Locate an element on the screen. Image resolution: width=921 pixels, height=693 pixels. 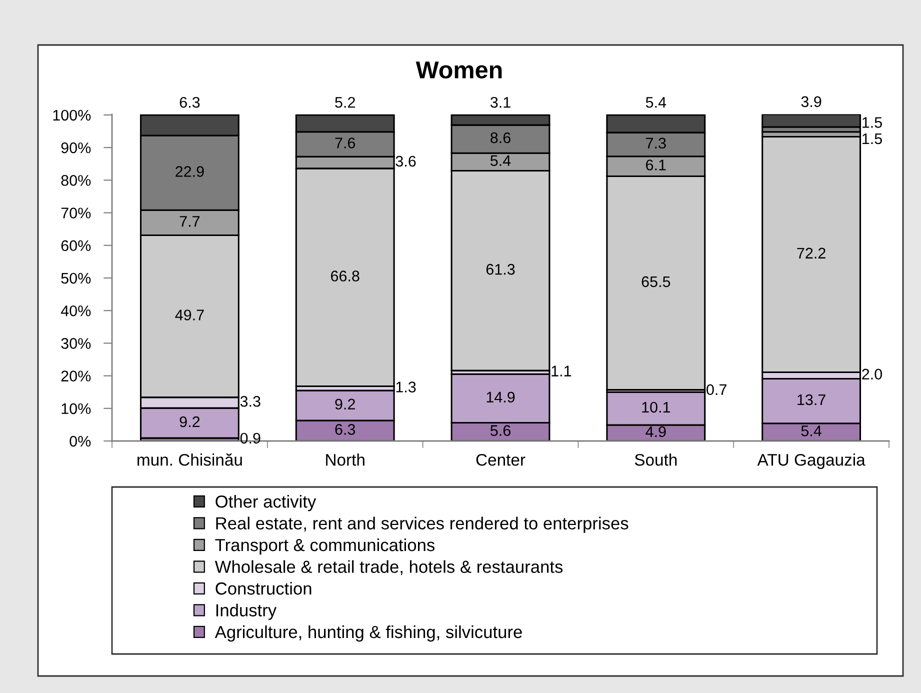
y-tick-label: 40% is located at coordinates (75, 310).